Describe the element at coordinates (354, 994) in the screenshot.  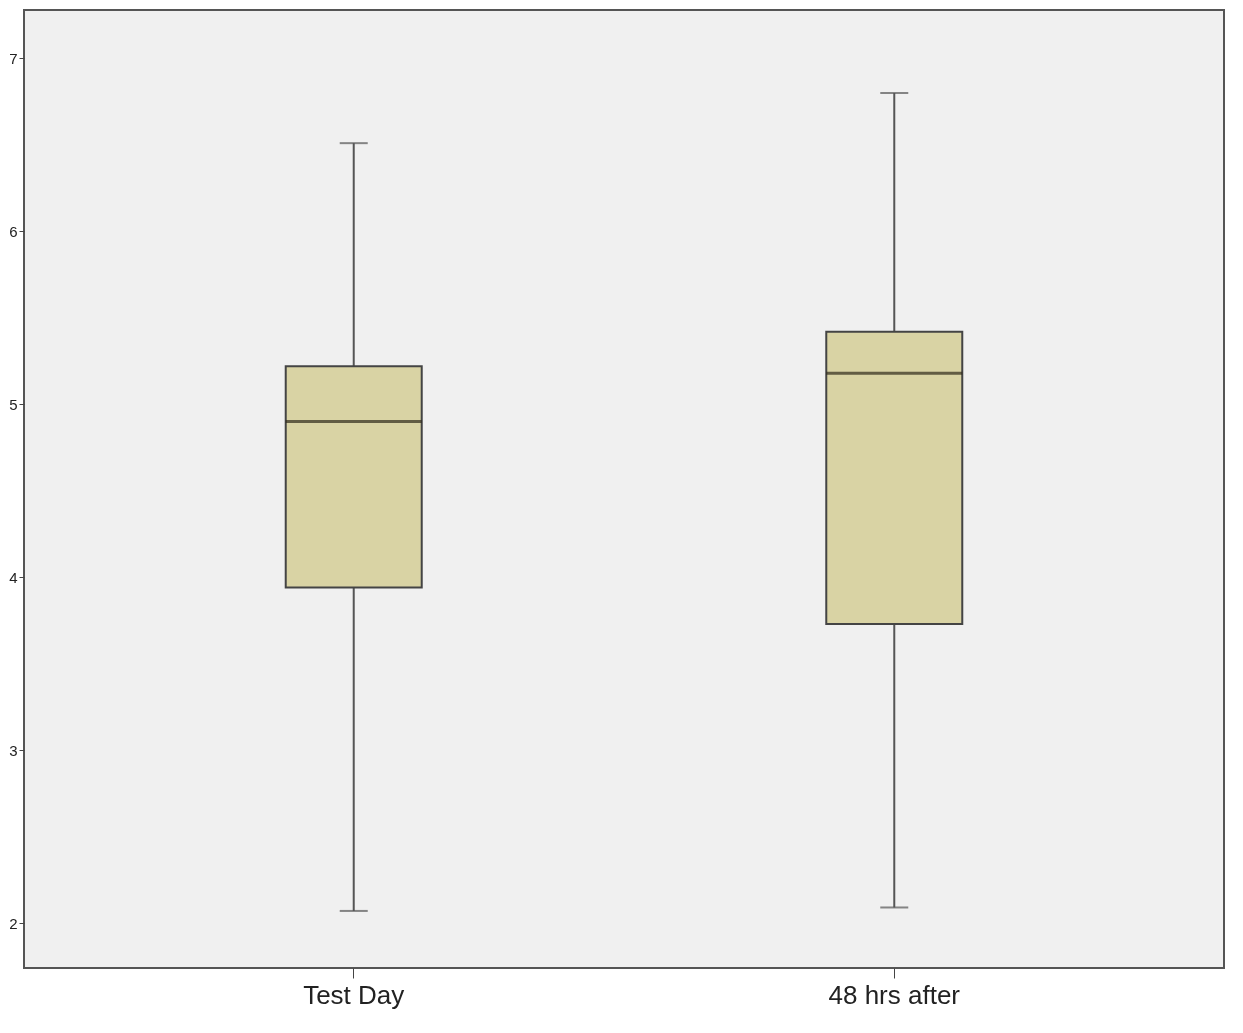
I see `x-tick-label: Test Day` at that location.